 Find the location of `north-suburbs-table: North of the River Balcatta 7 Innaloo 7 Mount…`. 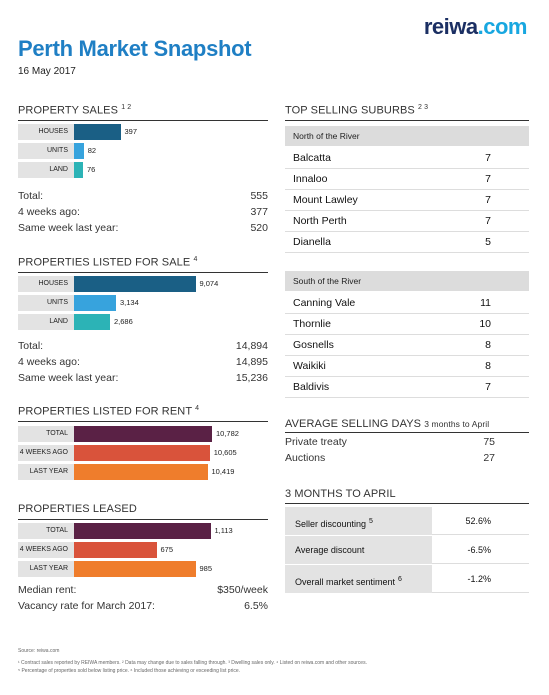

north-suburbs-table: North of the River Balcatta 7 Innaloo 7 Mount… is located at coordinates (407, 191).